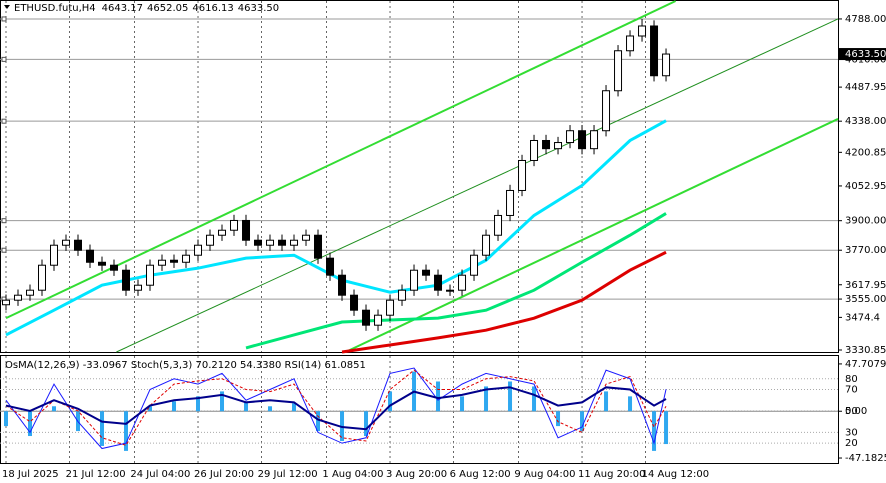 This screenshot has width=886, height=483. I want to click on y-tick-label: 3555.00, so click(865, 299).